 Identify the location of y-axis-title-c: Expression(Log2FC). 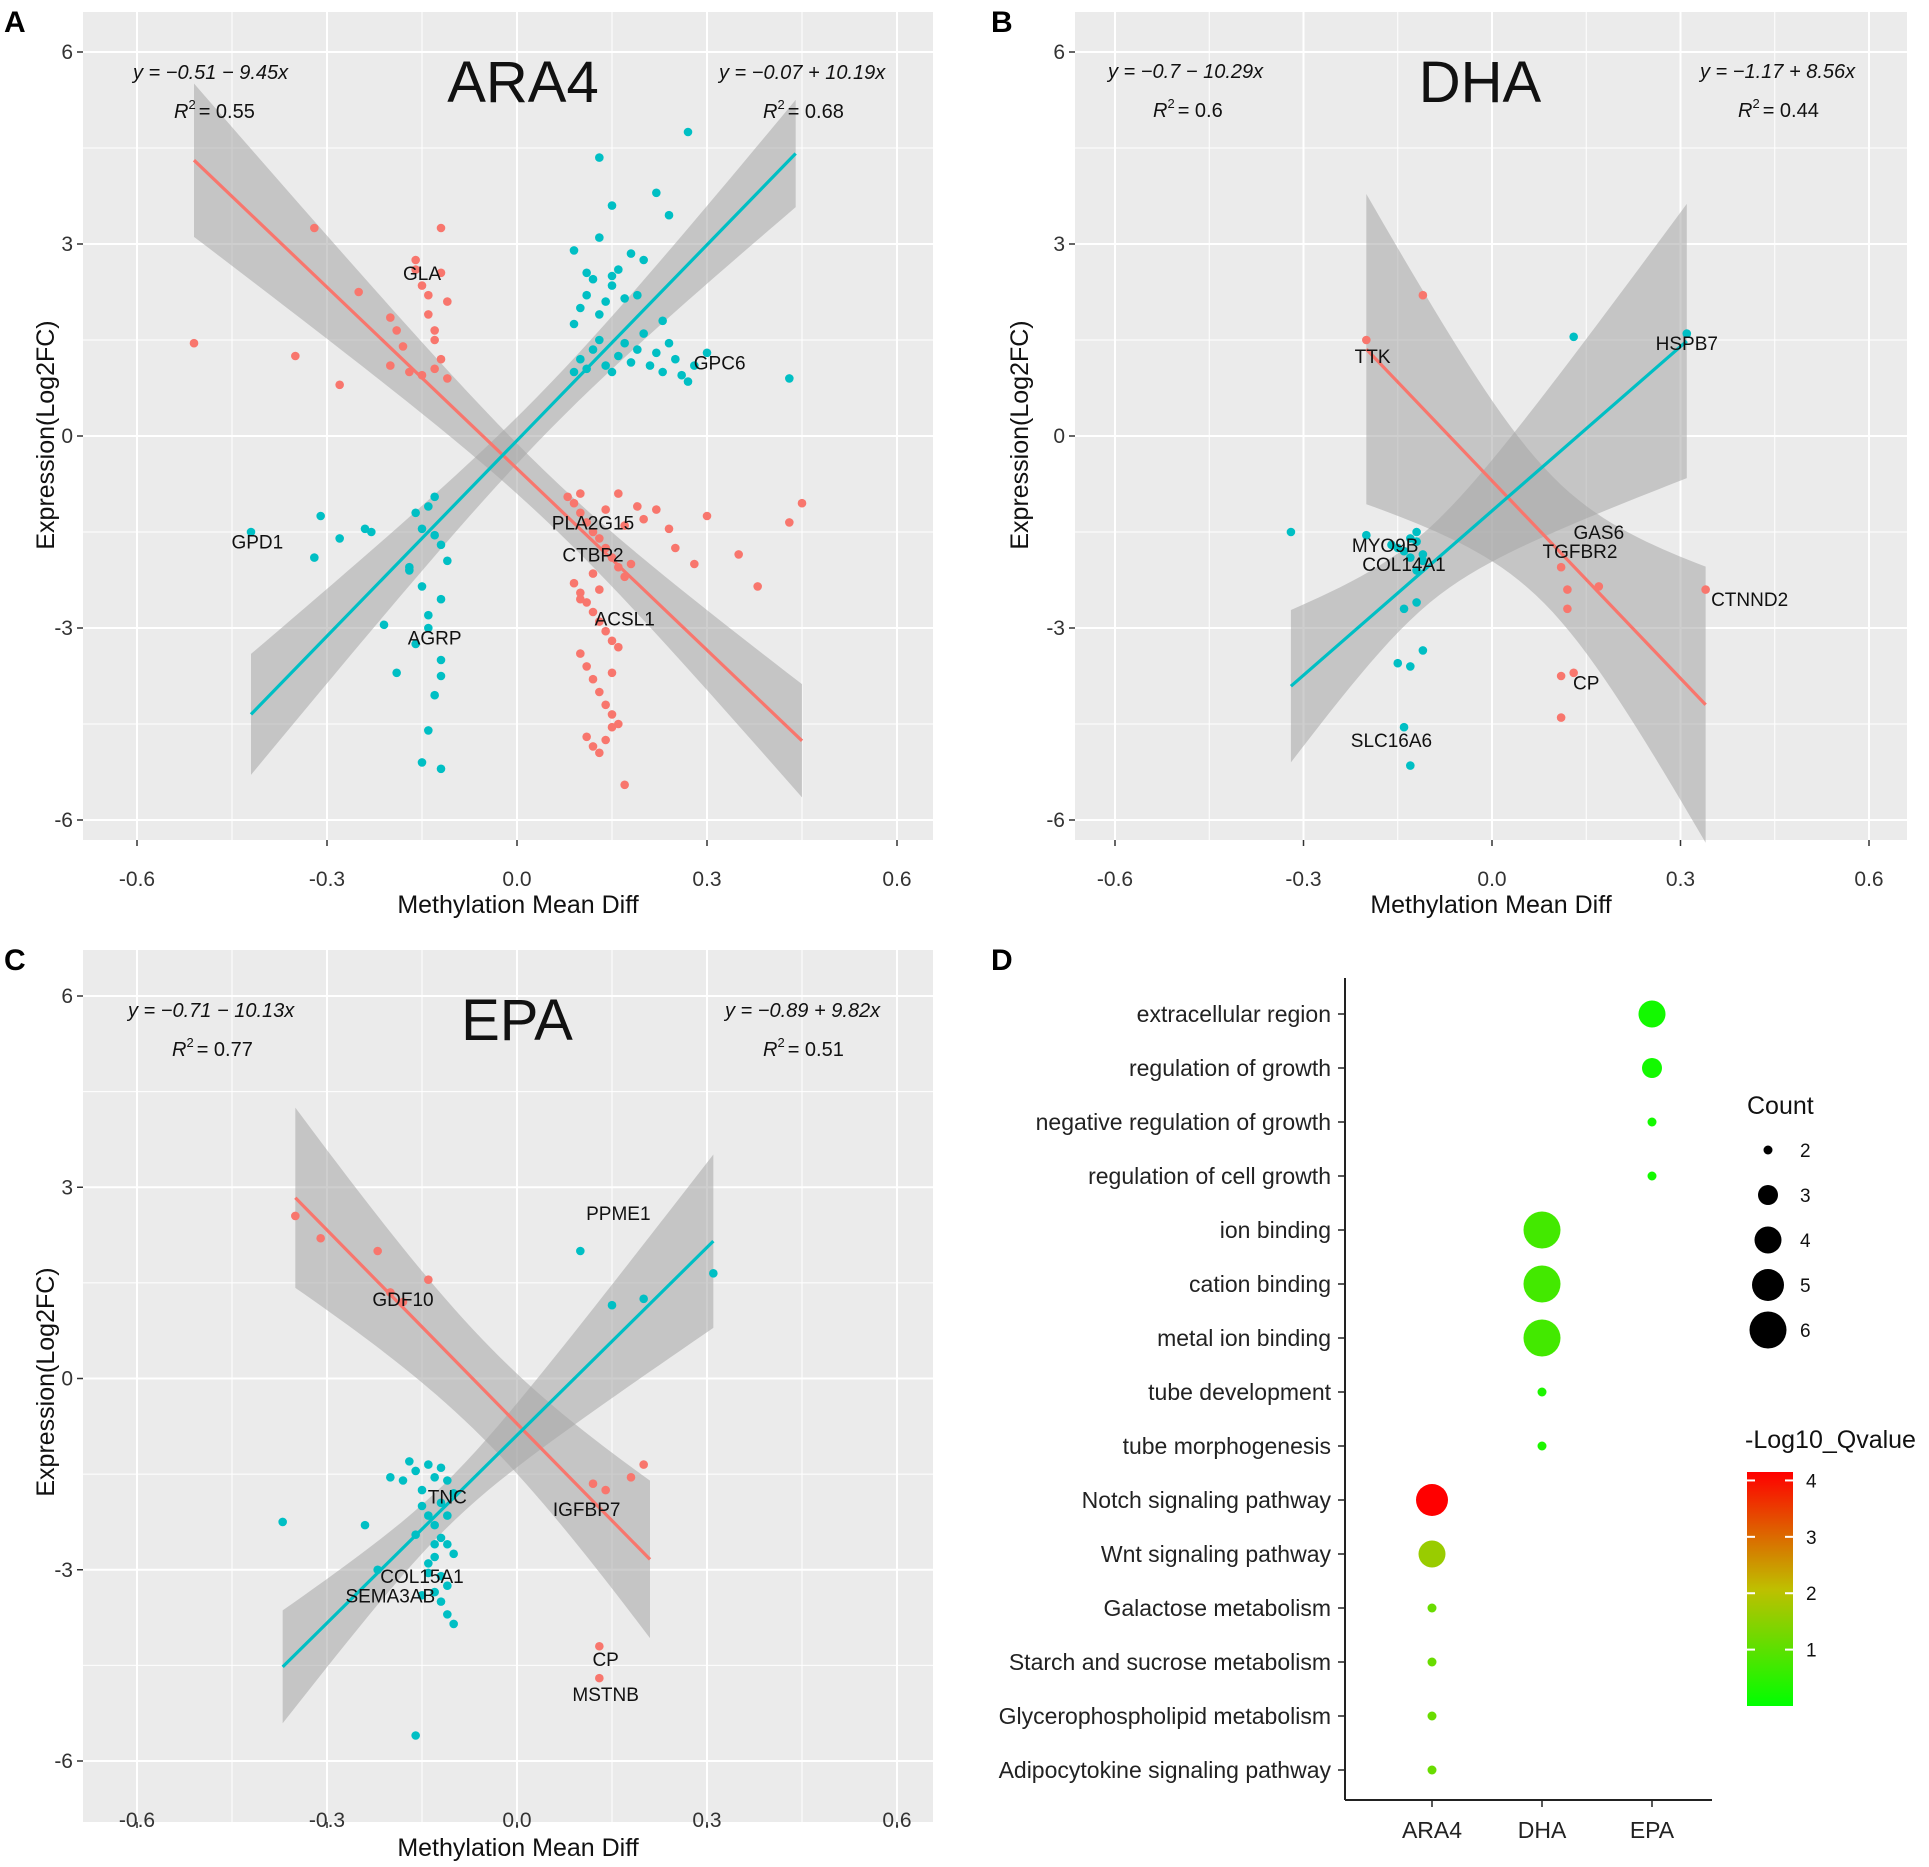
(46, 1381).